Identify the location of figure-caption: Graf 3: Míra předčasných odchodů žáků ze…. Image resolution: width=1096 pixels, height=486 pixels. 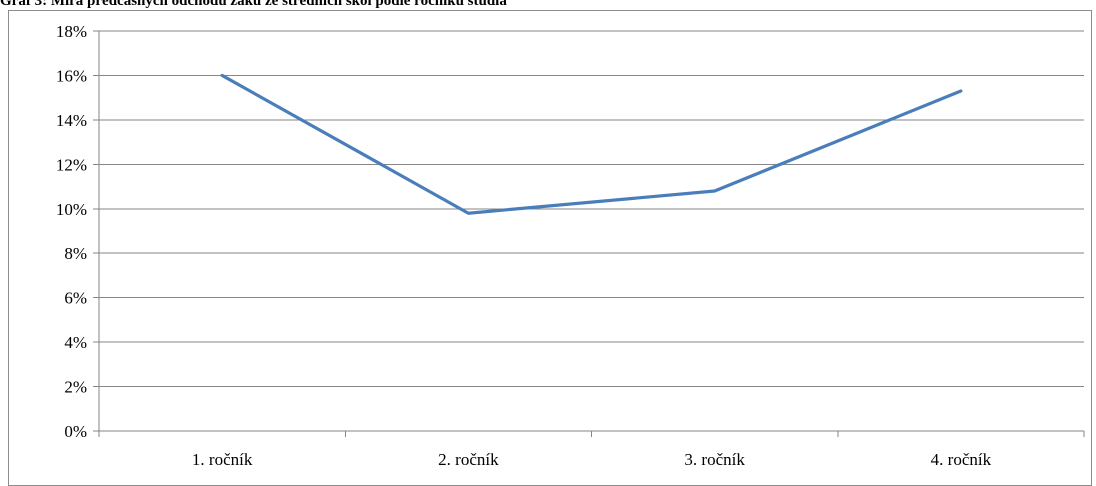
(253, 4).